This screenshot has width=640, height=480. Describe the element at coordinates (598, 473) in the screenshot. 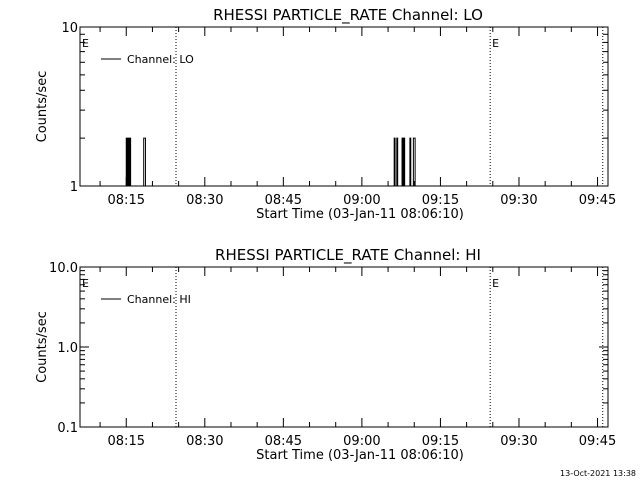

I see `timestamp: 13-Oct-2021 13:38` at that location.